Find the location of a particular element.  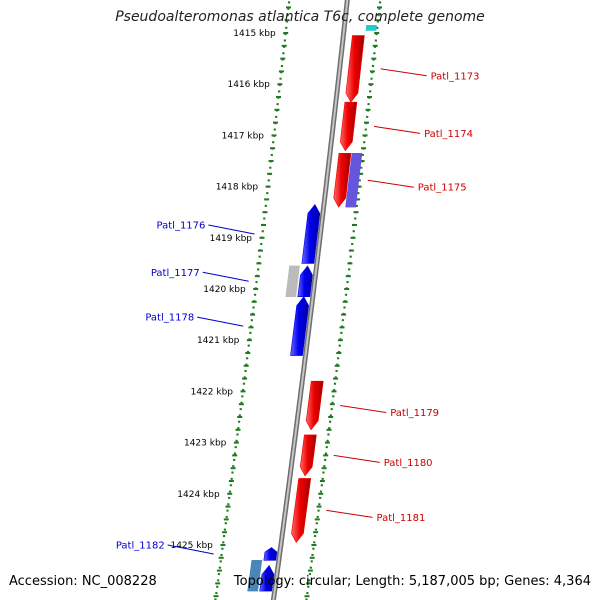

scale-label: 1422 kbp is located at coordinates (212, 392).